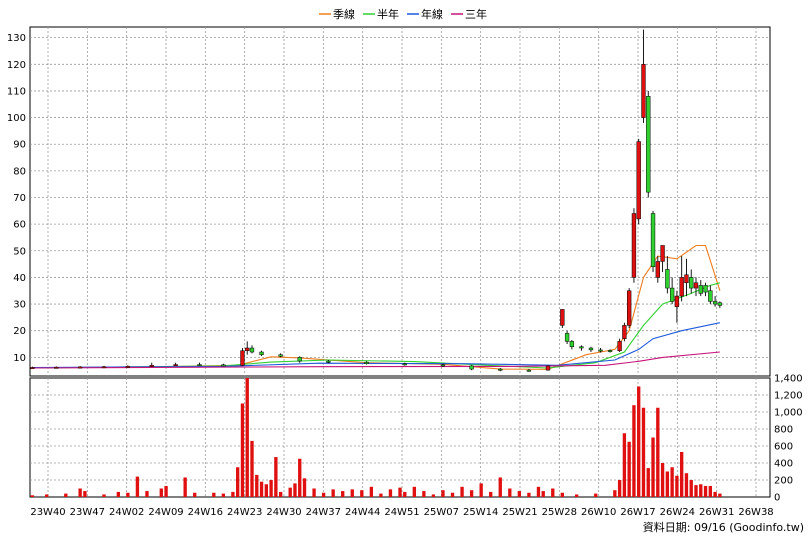  Describe the element at coordinates (637, 512) in the screenshot. I see `x-tick-label: 26W17` at that location.